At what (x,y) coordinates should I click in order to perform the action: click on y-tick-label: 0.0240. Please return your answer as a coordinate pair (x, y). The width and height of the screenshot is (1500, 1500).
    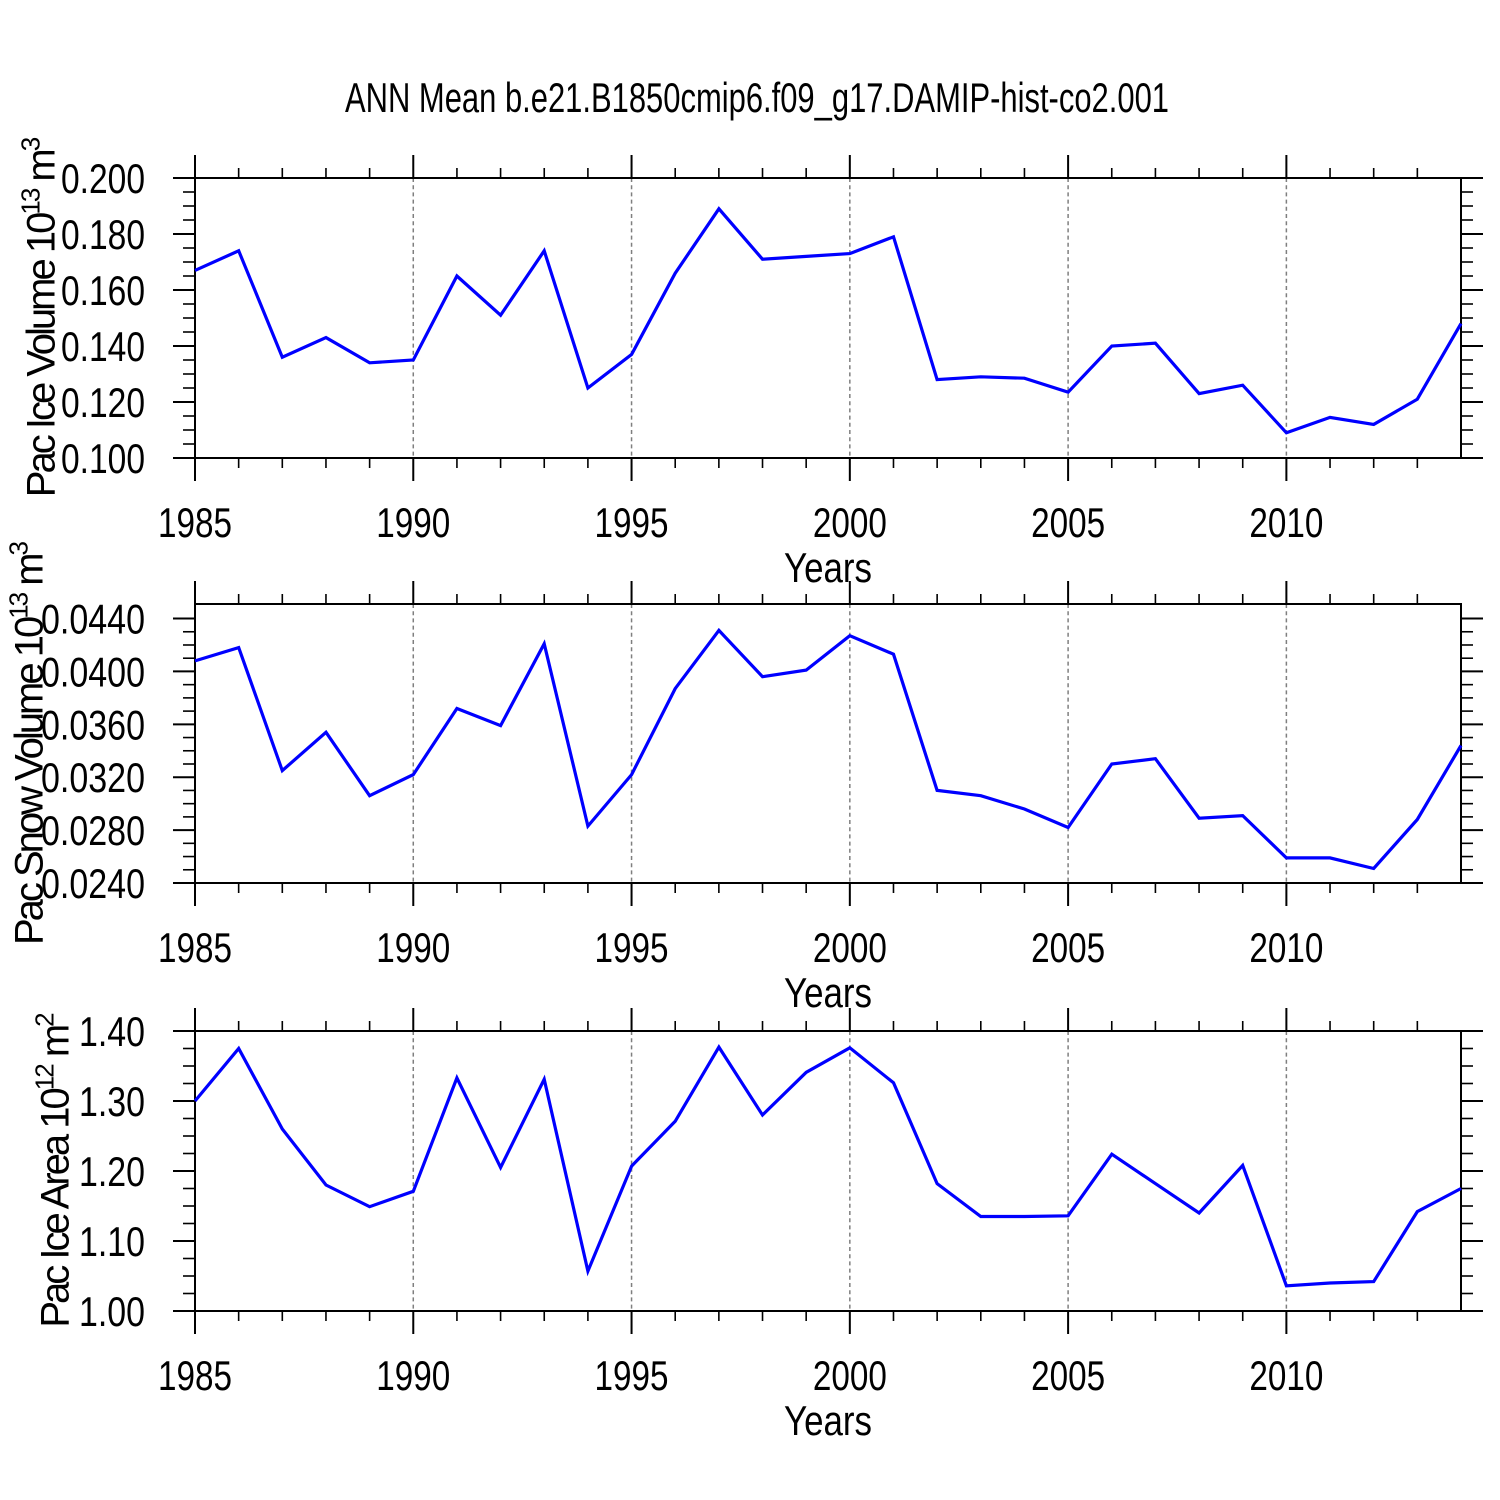
    Looking at the image, I should click on (93, 883).